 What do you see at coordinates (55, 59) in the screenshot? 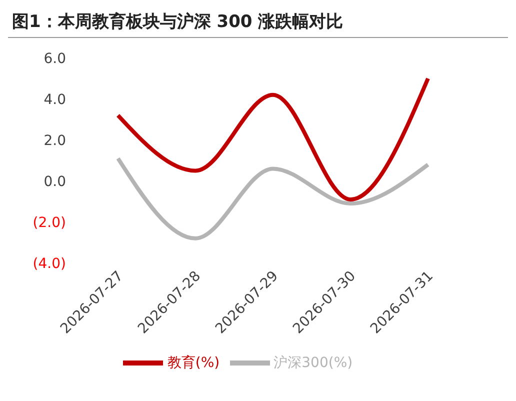
I see `y-tick-label: 6.0` at bounding box center [55, 59].